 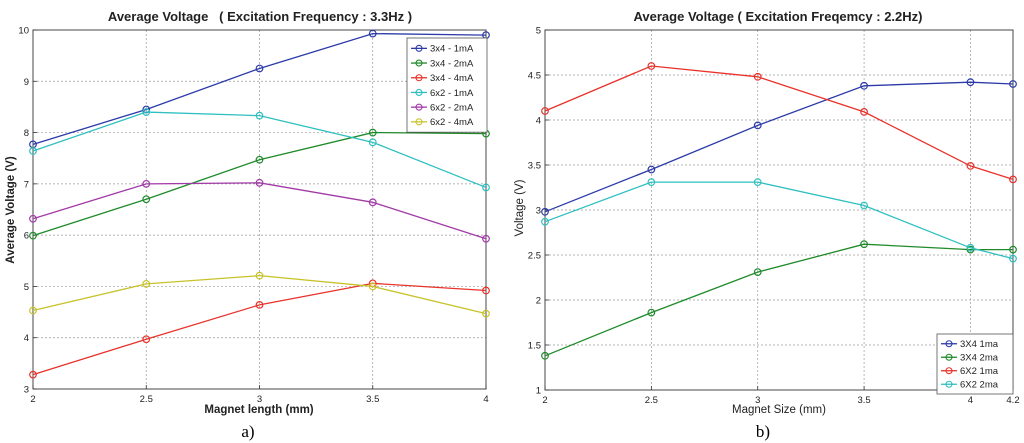 I want to click on y-tick-label: 7, so click(x=26, y=184).